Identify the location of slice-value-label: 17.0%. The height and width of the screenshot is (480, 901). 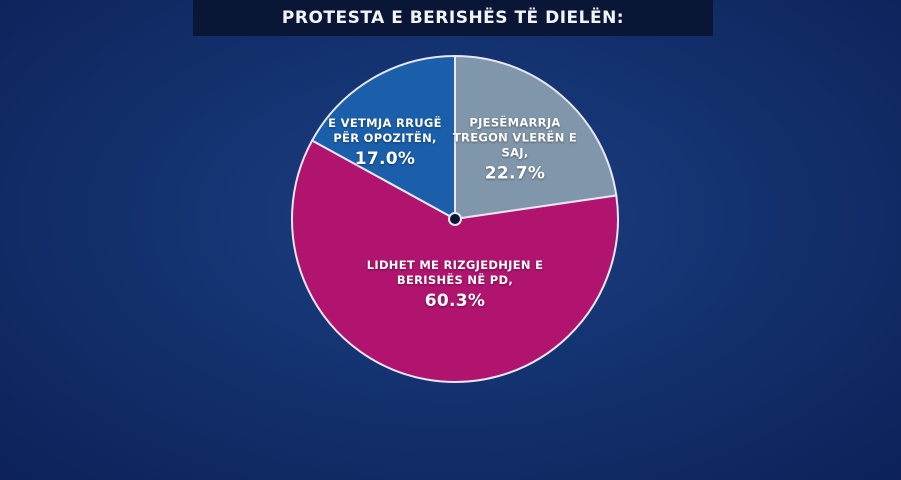
(385, 159).